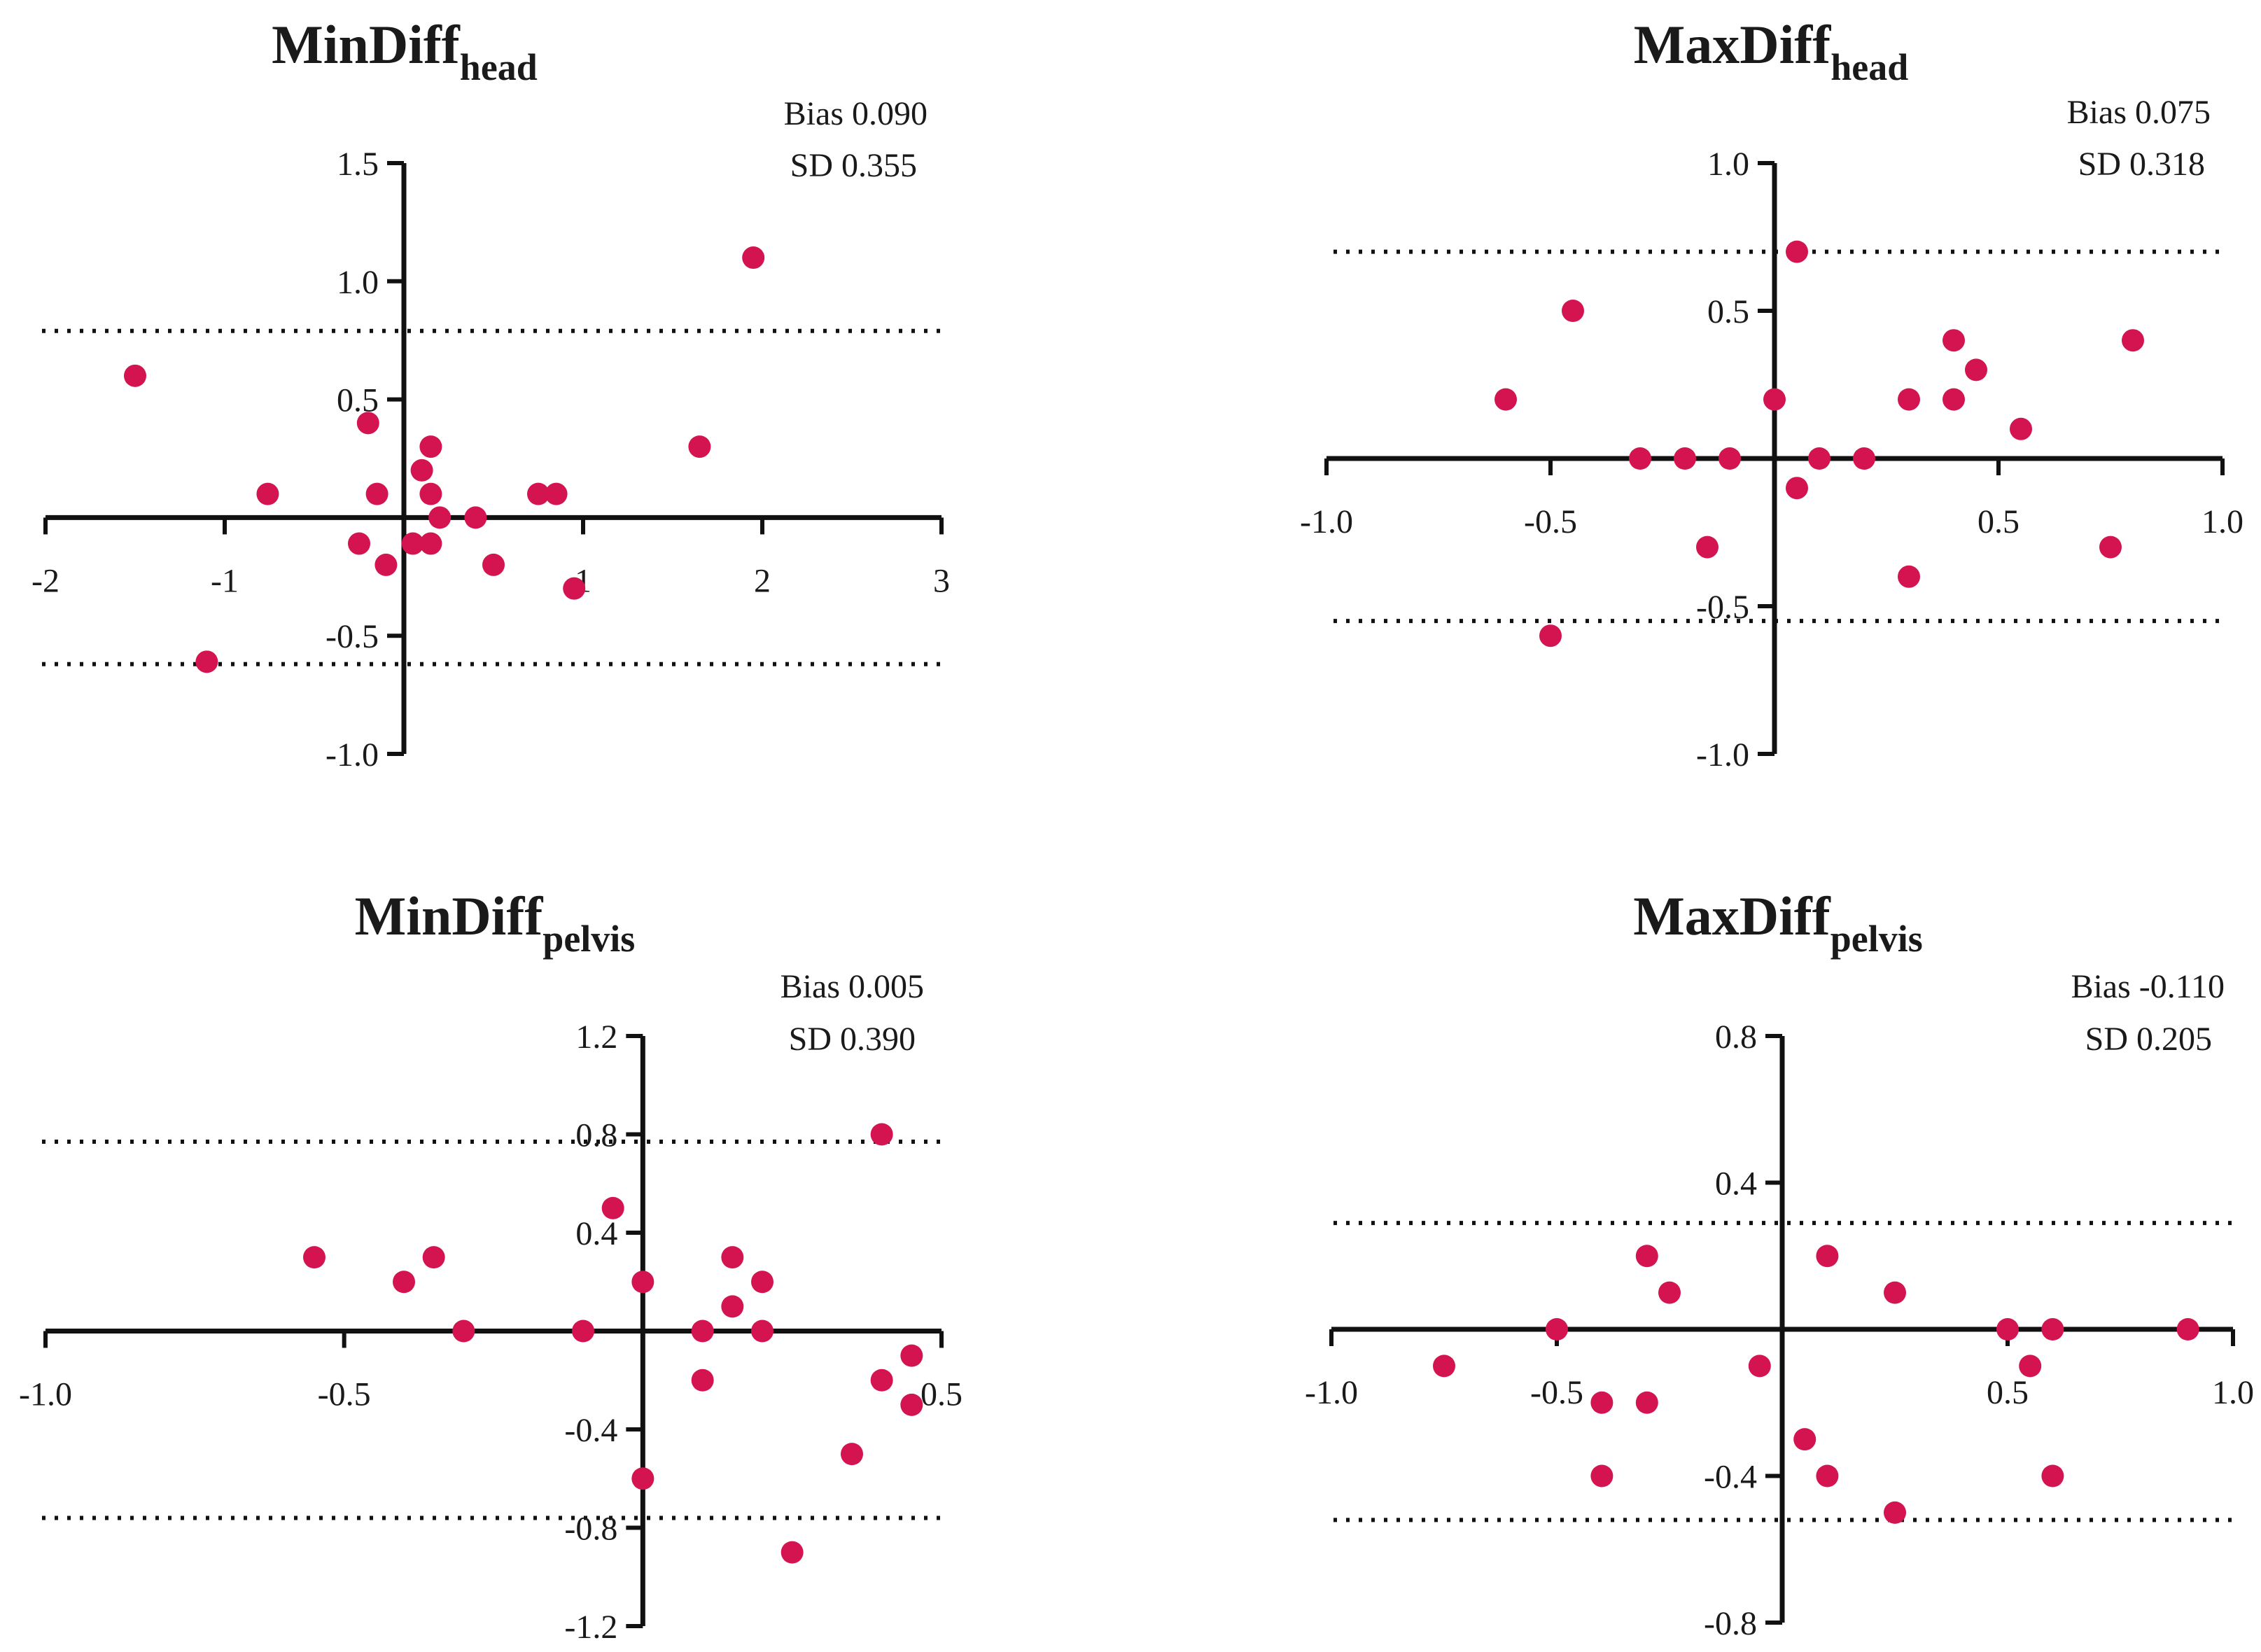 This screenshot has height=1652, width=2261. I want to click on x-tick-label: 0.5, so click(1998, 521).